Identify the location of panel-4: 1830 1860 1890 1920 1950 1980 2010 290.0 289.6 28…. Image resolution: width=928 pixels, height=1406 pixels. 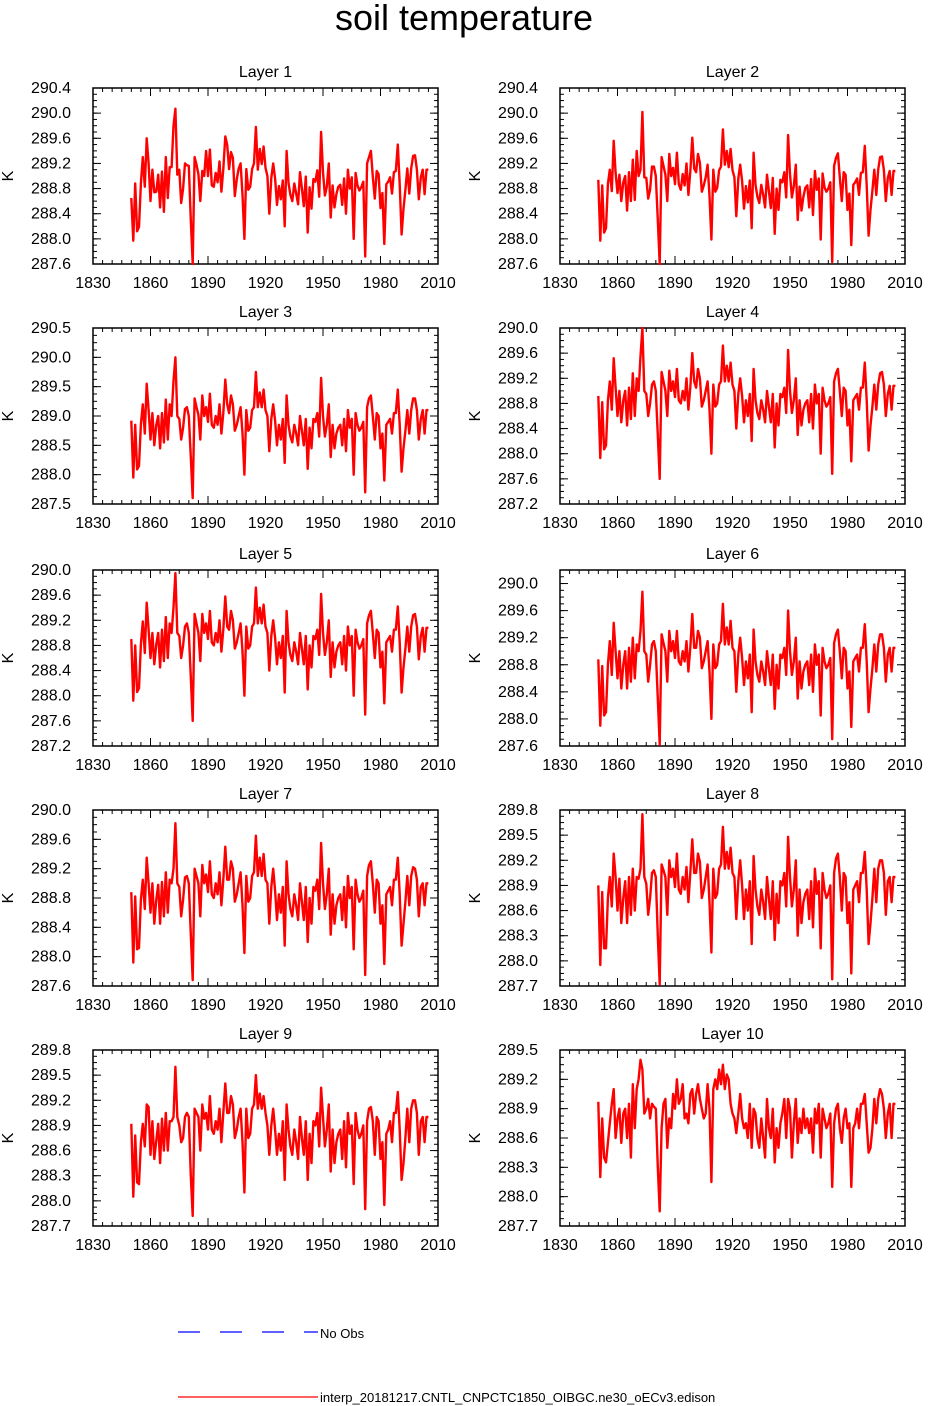
(695, 418).